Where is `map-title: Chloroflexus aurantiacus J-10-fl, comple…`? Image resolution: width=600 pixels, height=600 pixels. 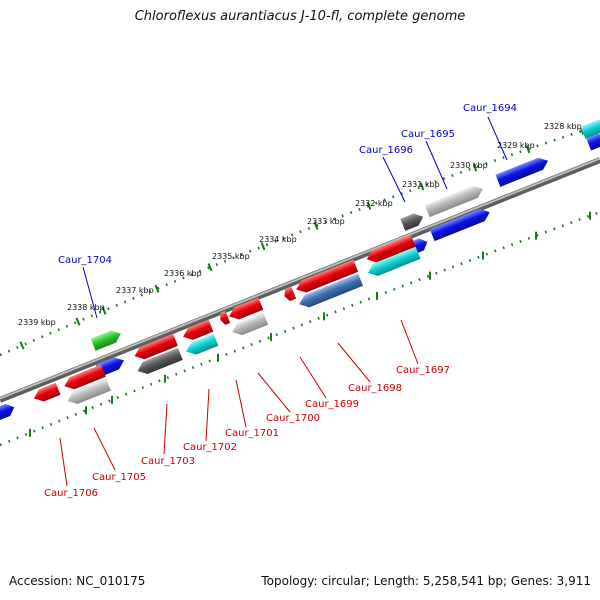
map-title: Chloroflexus aurantiacus J-10-fl, comple… is located at coordinates (300, 16).